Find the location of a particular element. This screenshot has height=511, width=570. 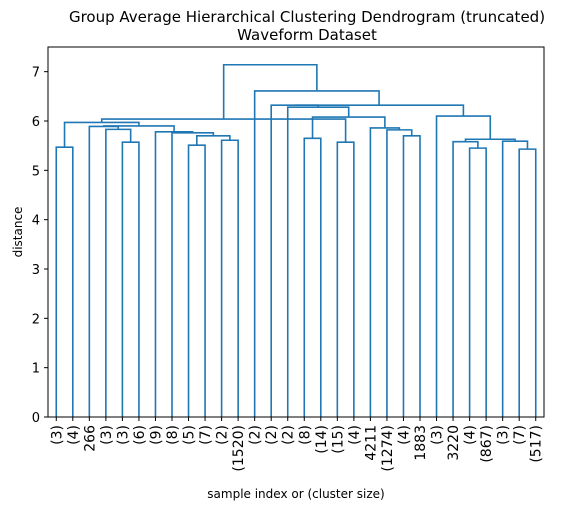

y-tick-label: 0 is located at coordinates (36, 418).